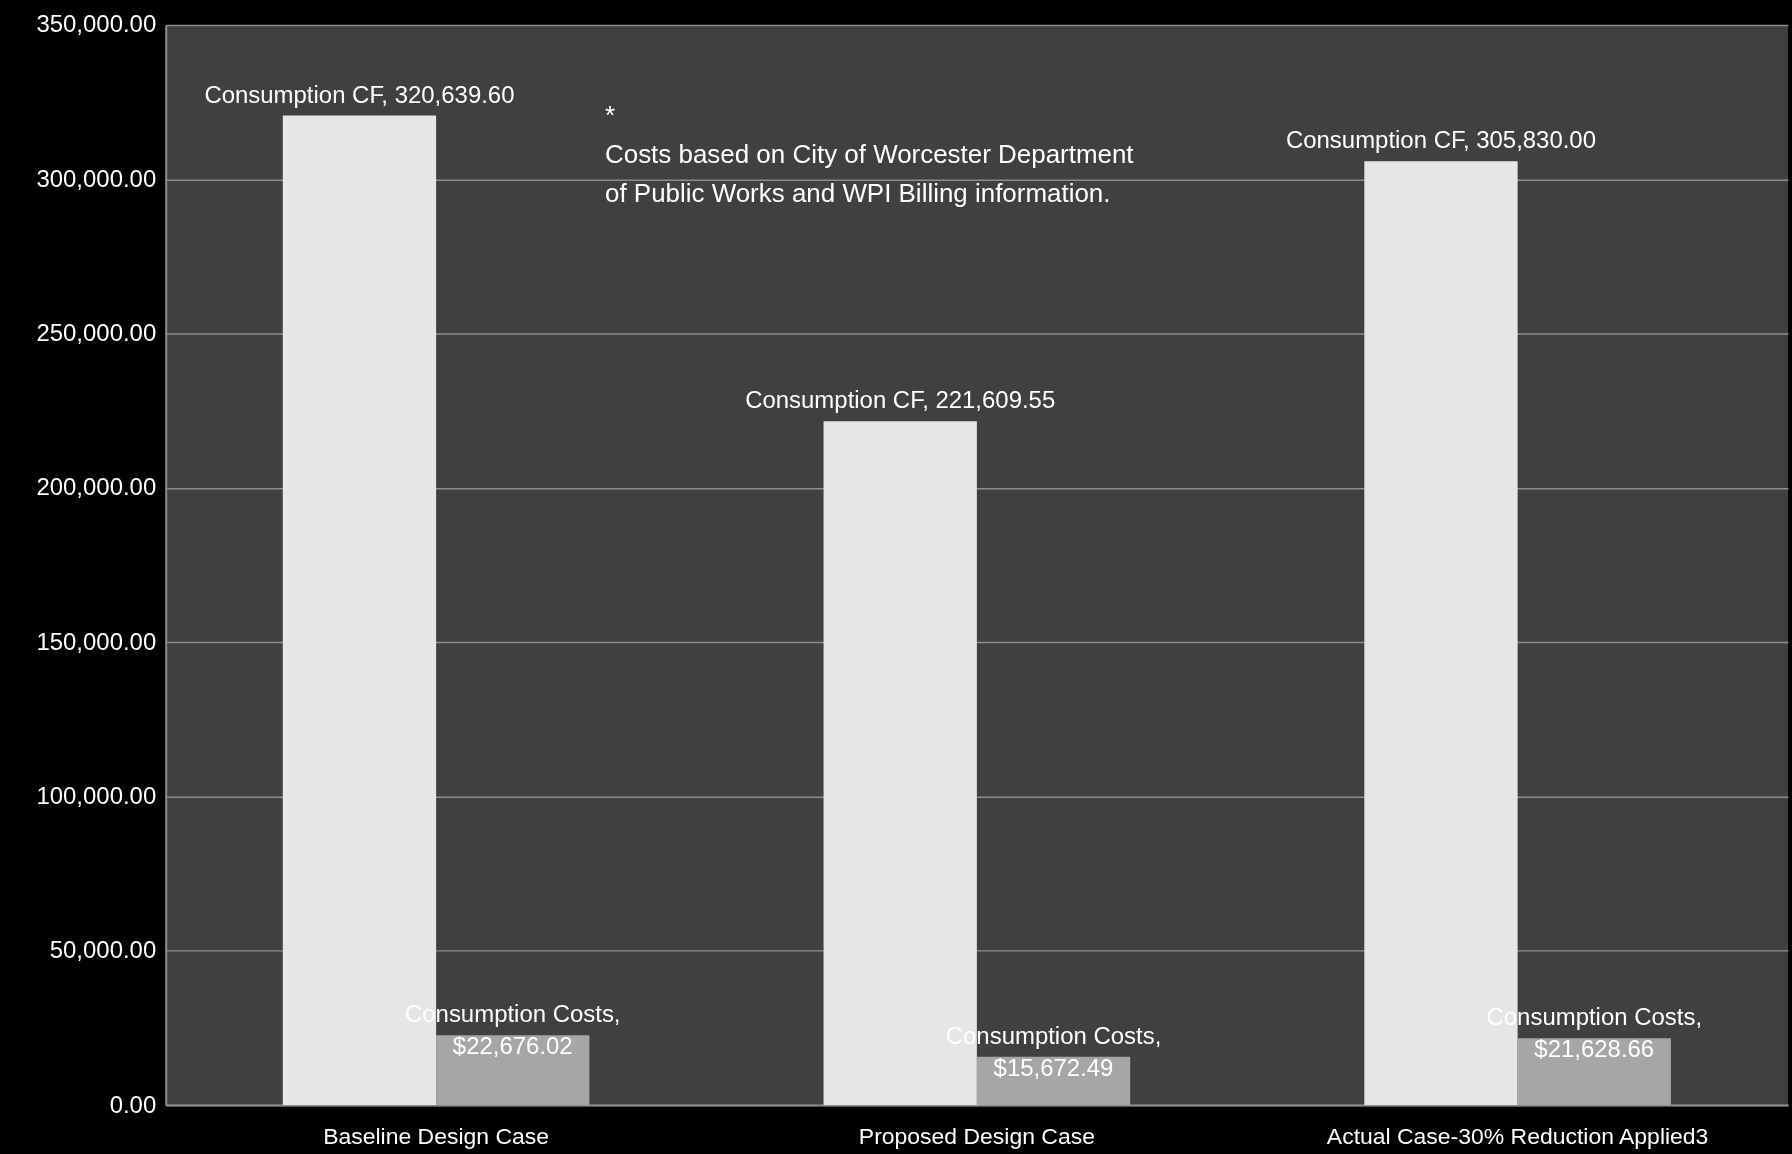 The width and height of the screenshot is (1792, 1154). Describe the element at coordinates (96, 487) in the screenshot. I see `y-tick-label: 200,000.00` at that location.